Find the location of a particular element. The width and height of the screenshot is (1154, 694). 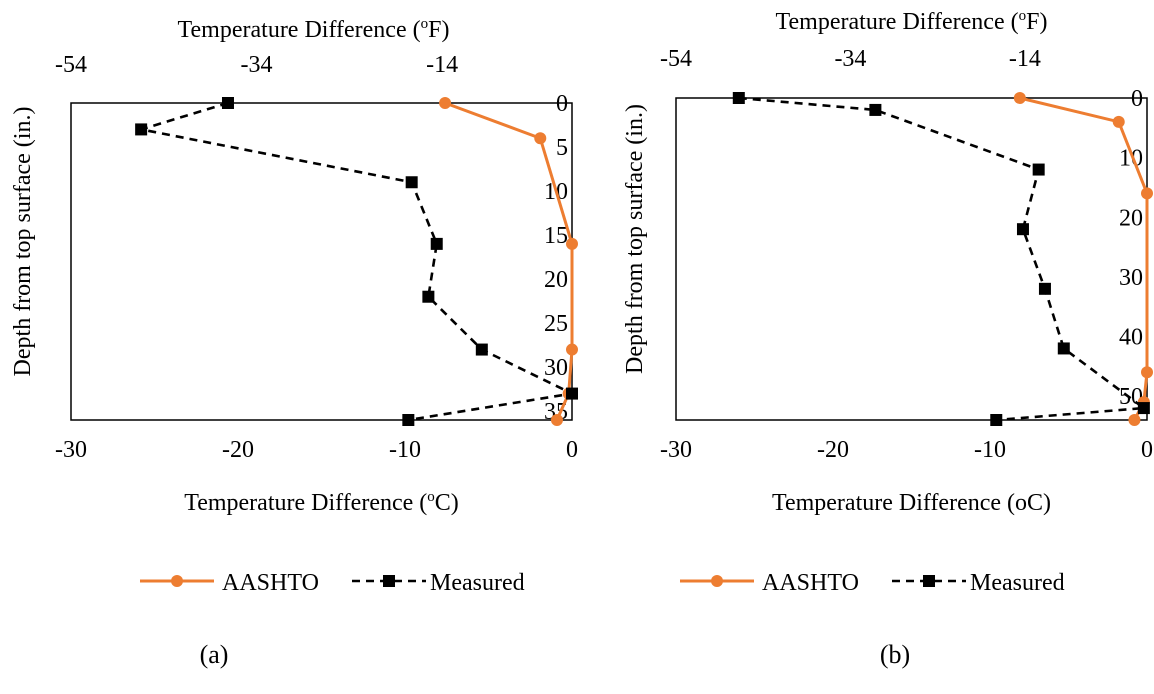

panel-a-legend-aashto-marker is located at coordinates (177, 581).